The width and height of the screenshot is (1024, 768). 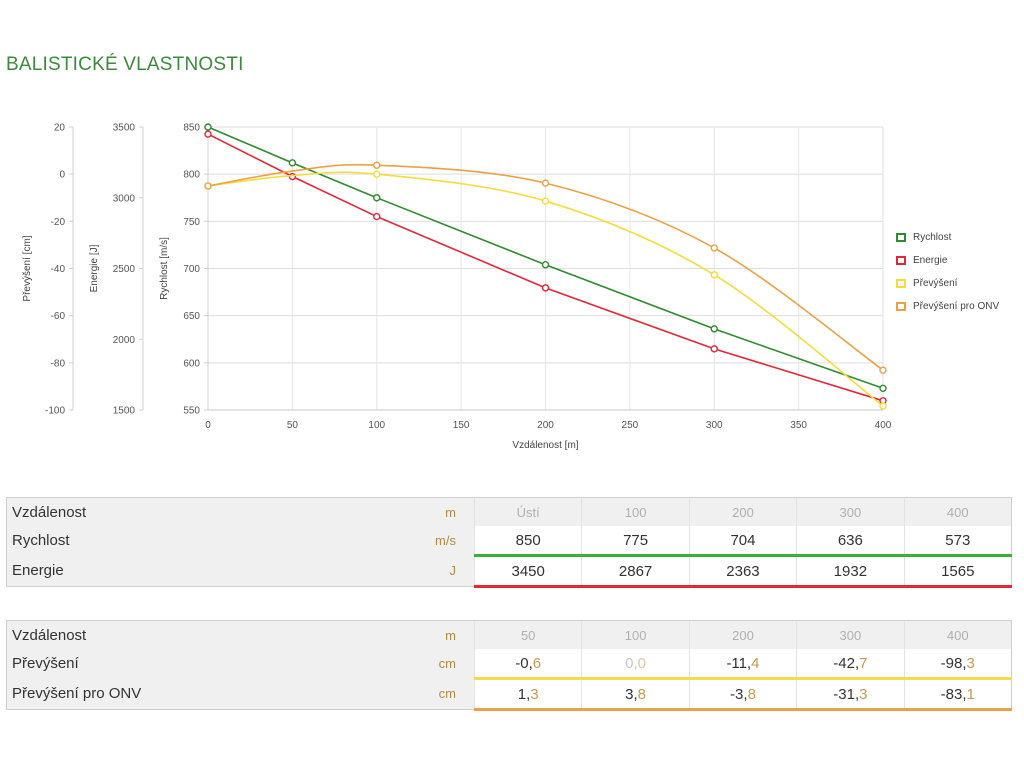 I want to click on table-row-prevyseni: Převýšení cm -0,6 0,0 -11,4 -42,7 -98,3, so click(x=509, y=664).